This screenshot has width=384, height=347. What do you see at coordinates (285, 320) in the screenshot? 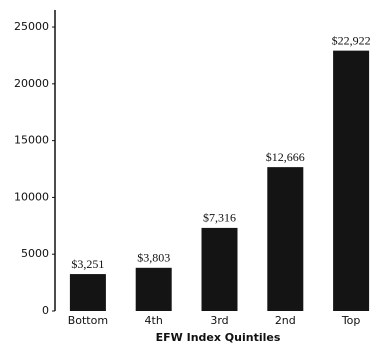
I see `x-tick-label: 2nd` at bounding box center [285, 320].